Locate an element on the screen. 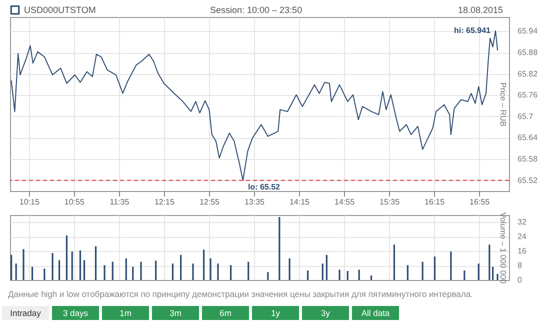  y-tick-label: 65.82 is located at coordinates (528, 73).